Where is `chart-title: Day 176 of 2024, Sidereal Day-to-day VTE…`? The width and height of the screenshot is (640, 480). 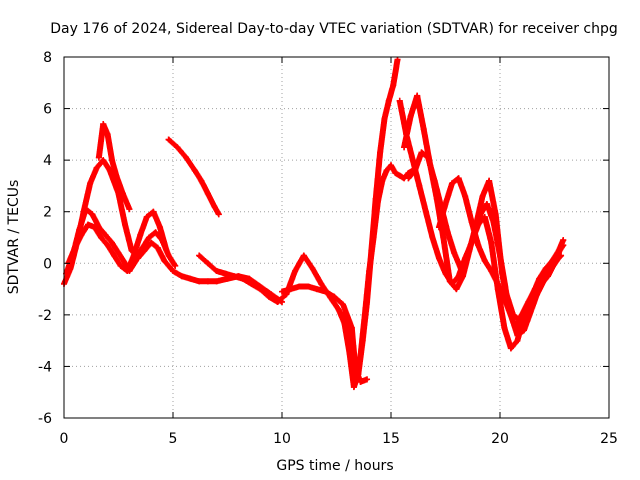
chart-title: Day 176 of 2024, Sidereal Day-to-day VTE… is located at coordinates (334, 29).